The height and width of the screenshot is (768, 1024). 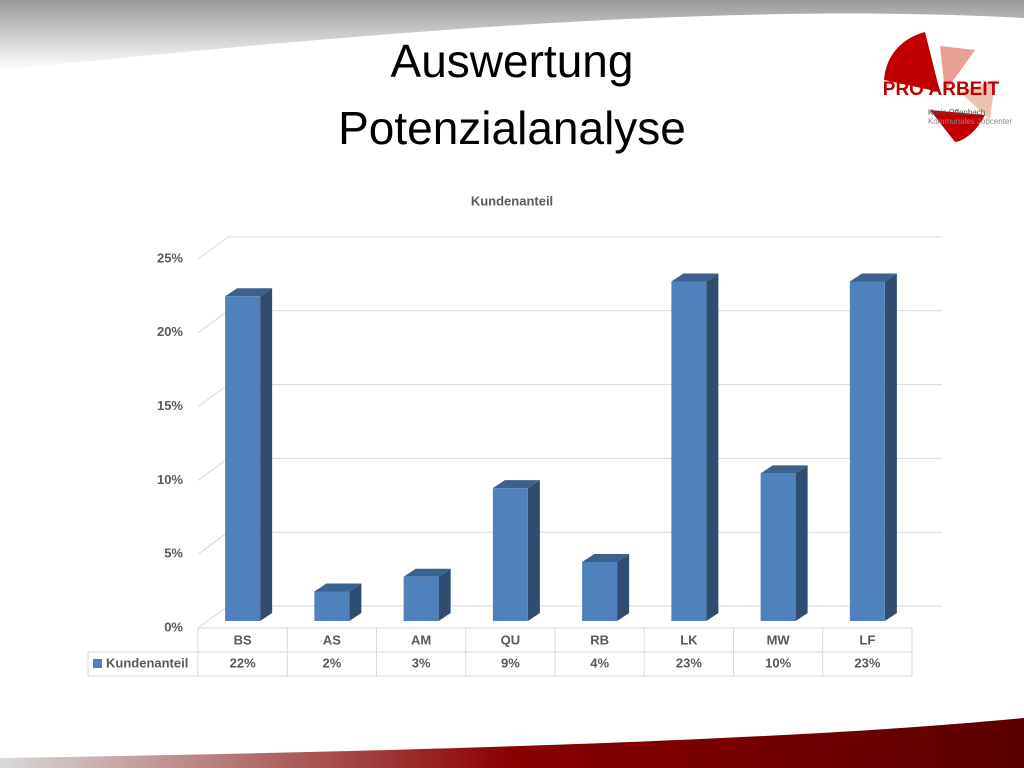 What do you see at coordinates (867, 639) in the screenshot?
I see `x-tick-label: LF` at bounding box center [867, 639].